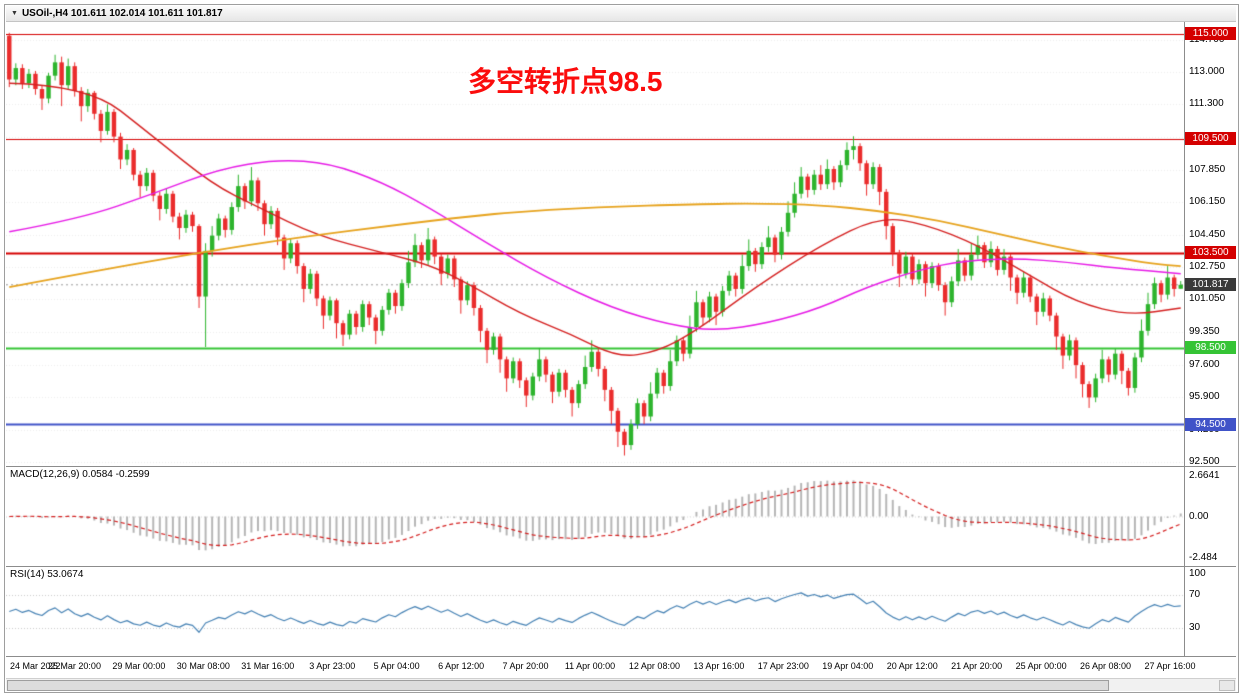 This screenshot has height=695, width=1243. I want to click on price-axis-label: 102.750, so click(1207, 267).